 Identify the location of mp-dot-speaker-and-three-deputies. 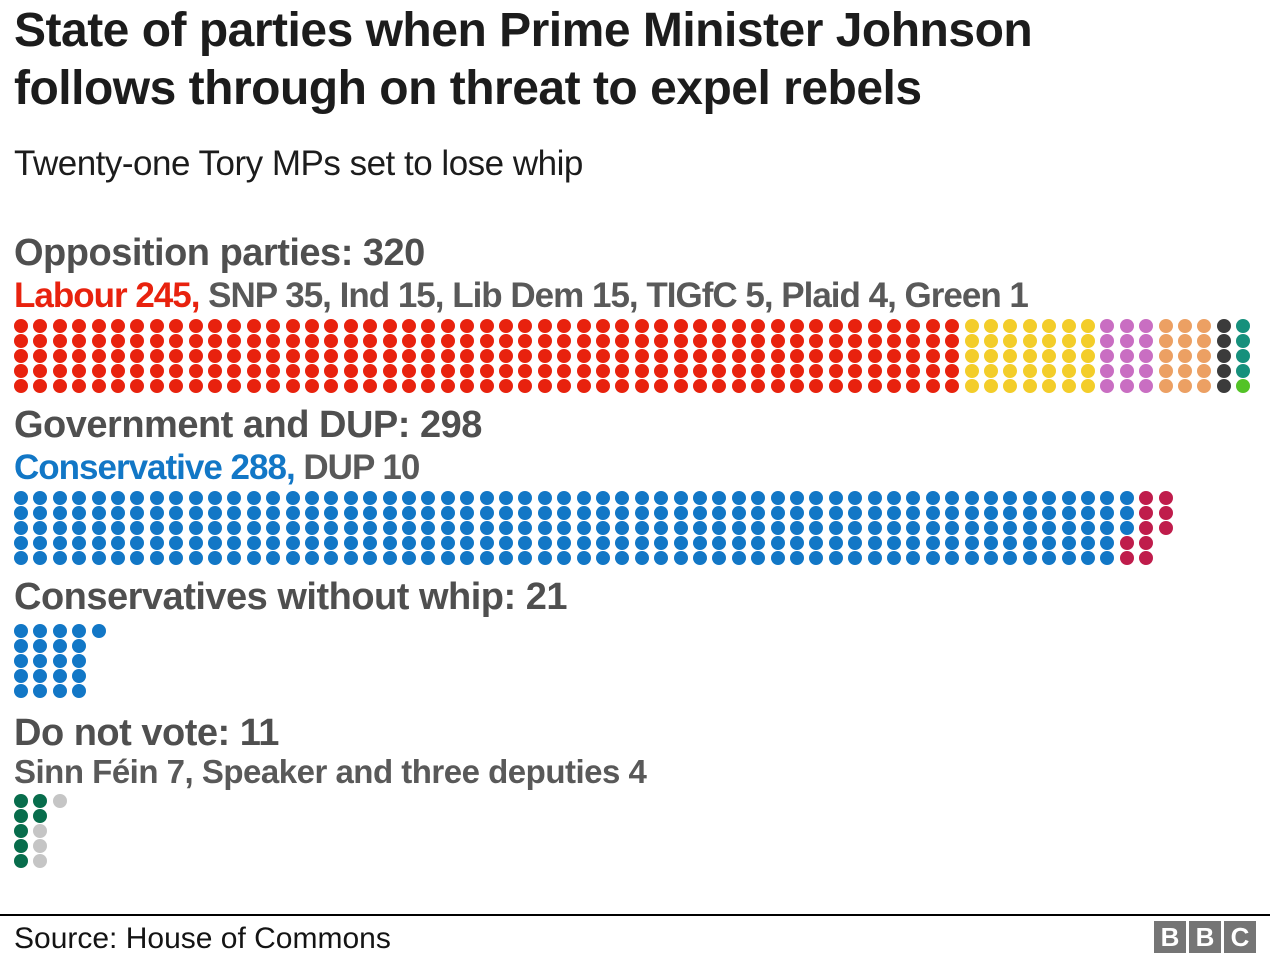
(40, 831).